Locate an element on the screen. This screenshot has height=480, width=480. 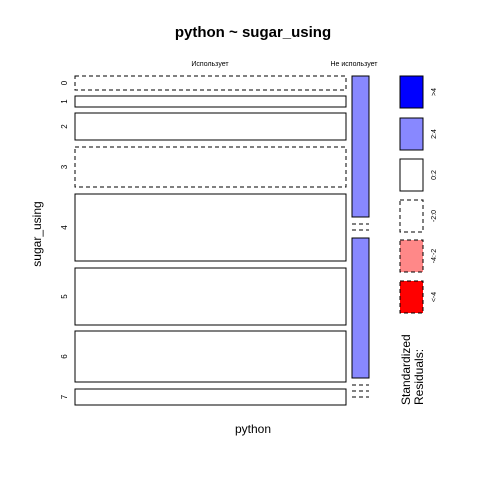
row-label: 5 is located at coordinates (64, 296).